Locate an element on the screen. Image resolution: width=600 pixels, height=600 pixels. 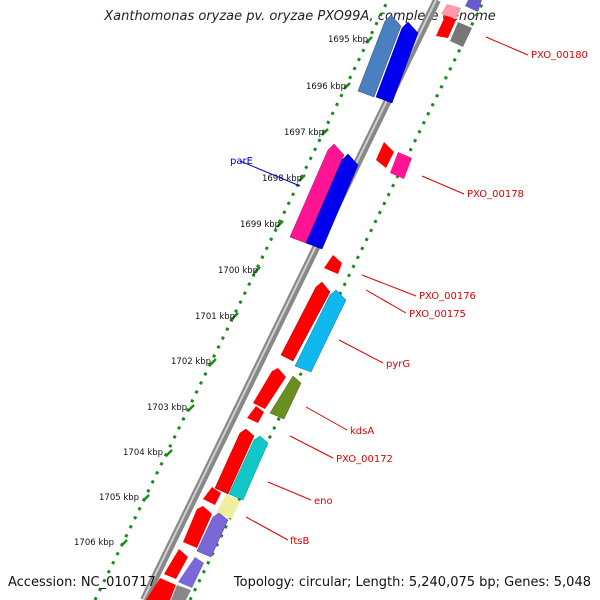
gene-feature-teal is located at coordinates (248, 468).